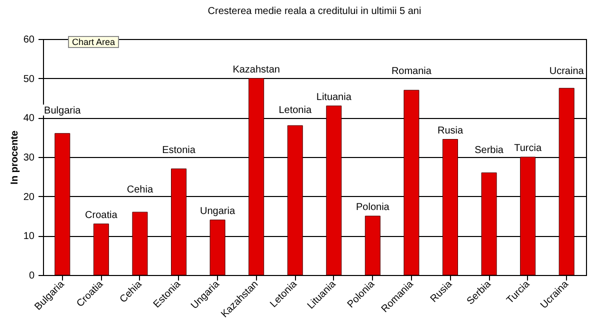  Describe the element at coordinates (528, 148) in the screenshot. I see `category-label: Turcia` at that location.